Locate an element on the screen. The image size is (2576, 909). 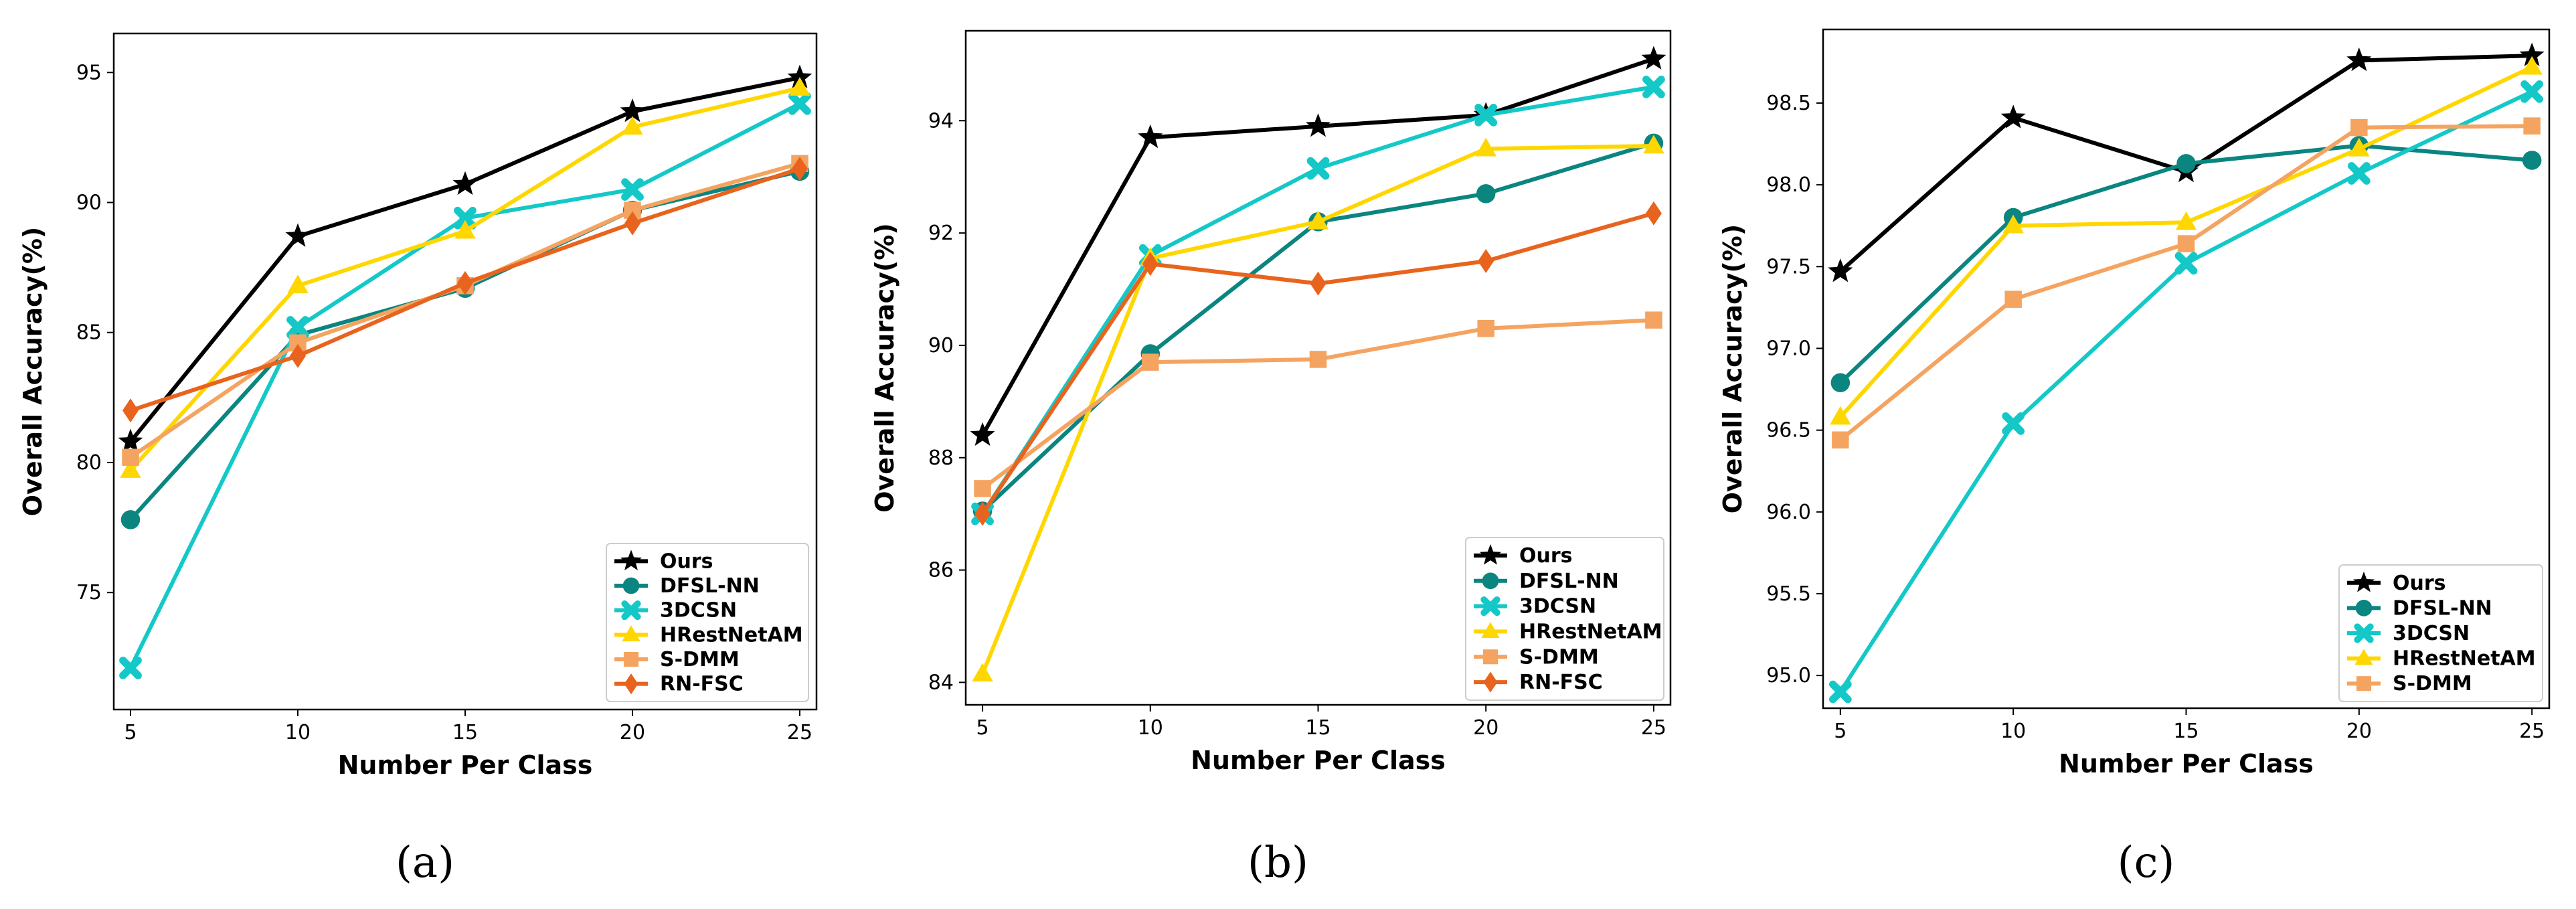
x-tick-label: 10 is located at coordinates (2013, 731).